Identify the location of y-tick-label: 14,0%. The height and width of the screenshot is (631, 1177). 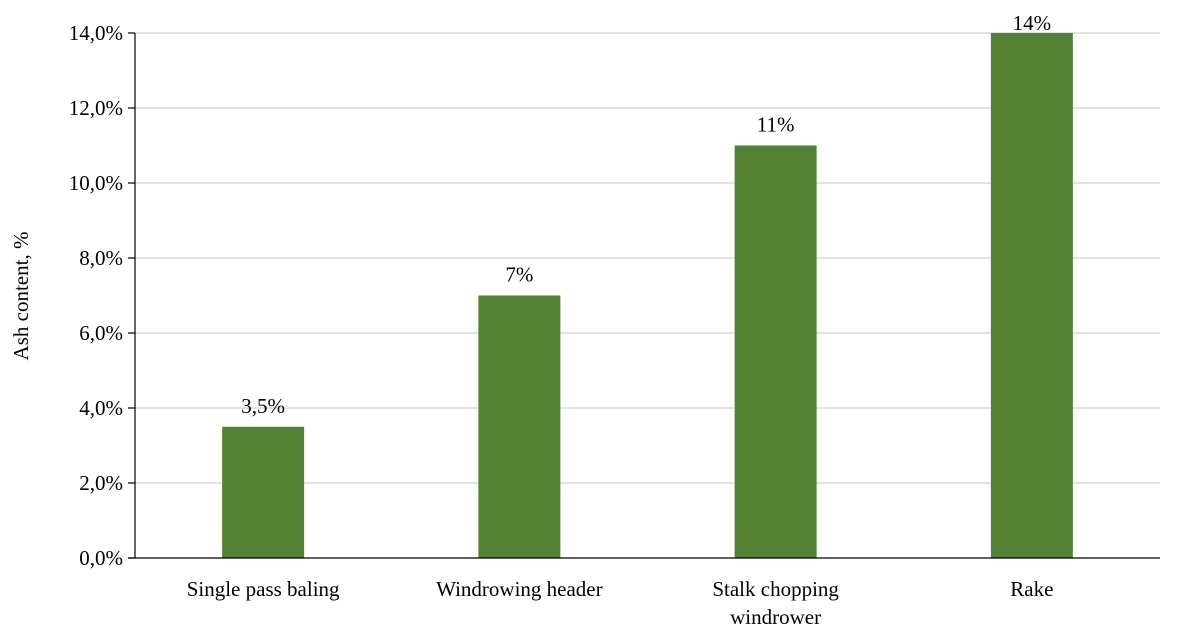
(96, 33).